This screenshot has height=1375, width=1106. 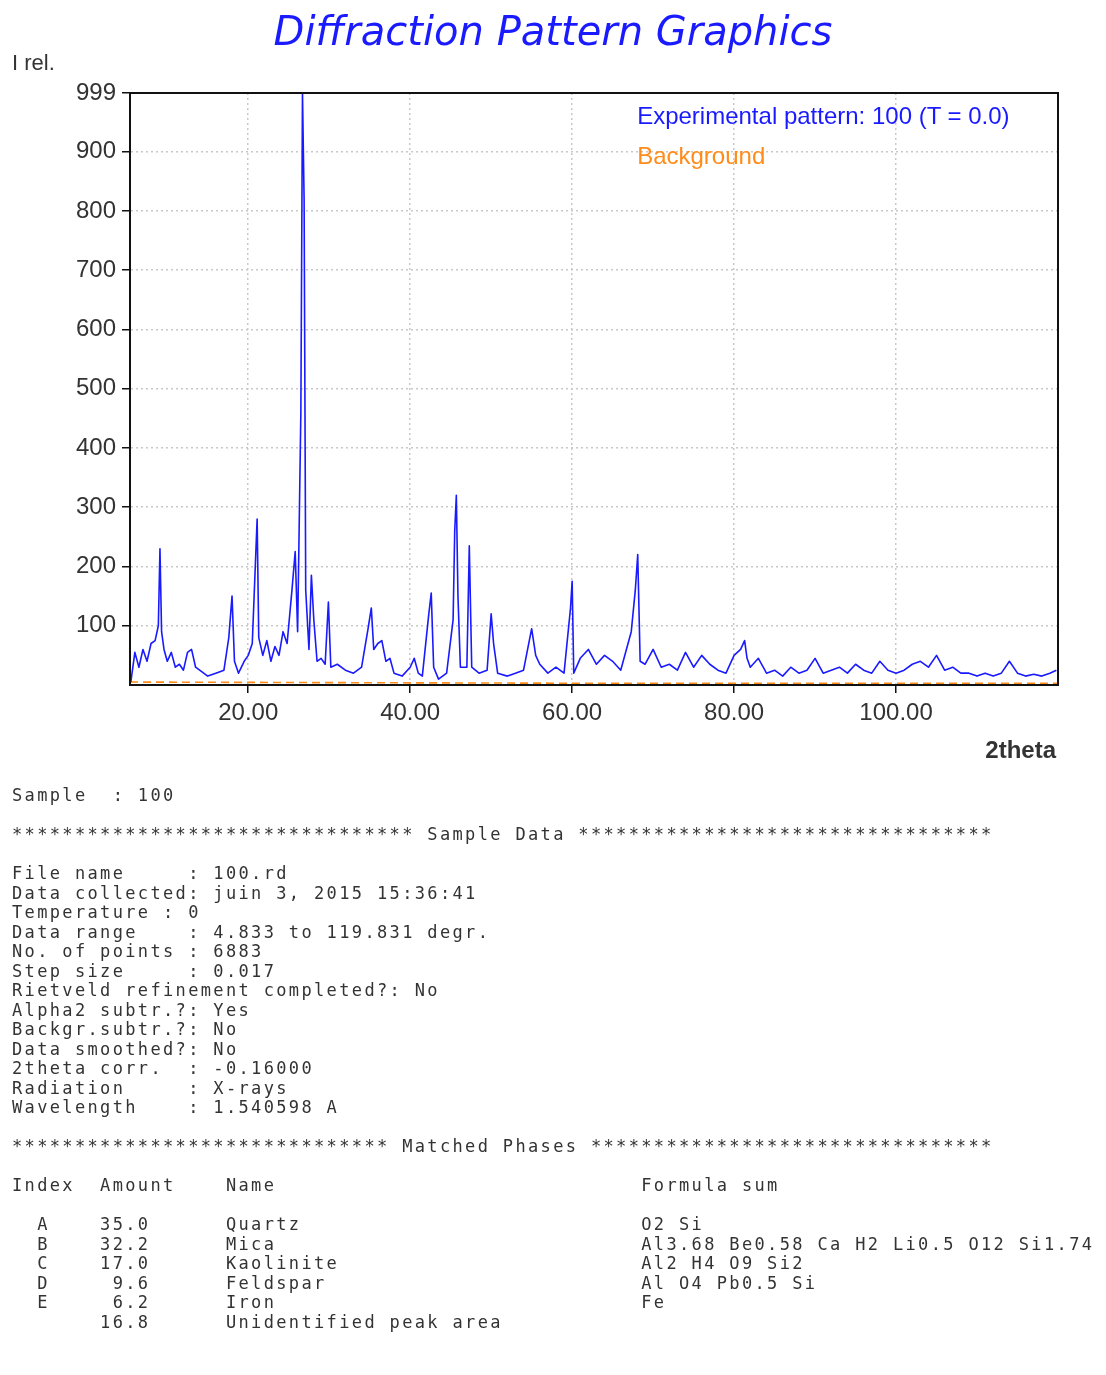 I want to click on text: Index Amount Name Formula sum A 35.0 Quartz O2 Si B 32.2 Mica Al3.68 Be0.58 Ca H2 Li0.5 O12 Si1.74 C 17.0 Kaolinite Al2 H4 O9 Si2 D 9.6 Feldspar Al O4 Pb0.5 Si E 6.2 Iron Fe 16.8 Unidentified peak area, so click(x=553, y=1253).